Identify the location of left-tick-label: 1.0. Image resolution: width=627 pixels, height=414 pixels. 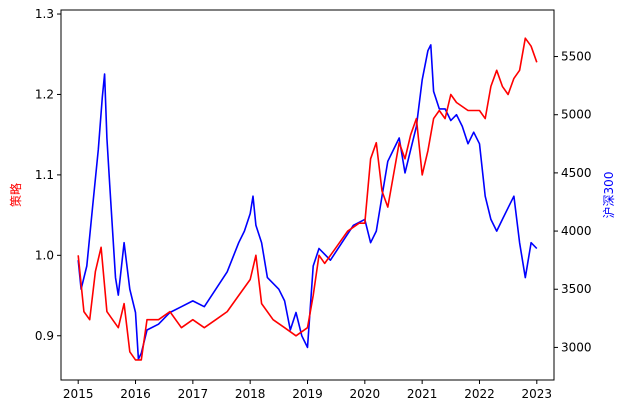
(44, 255).